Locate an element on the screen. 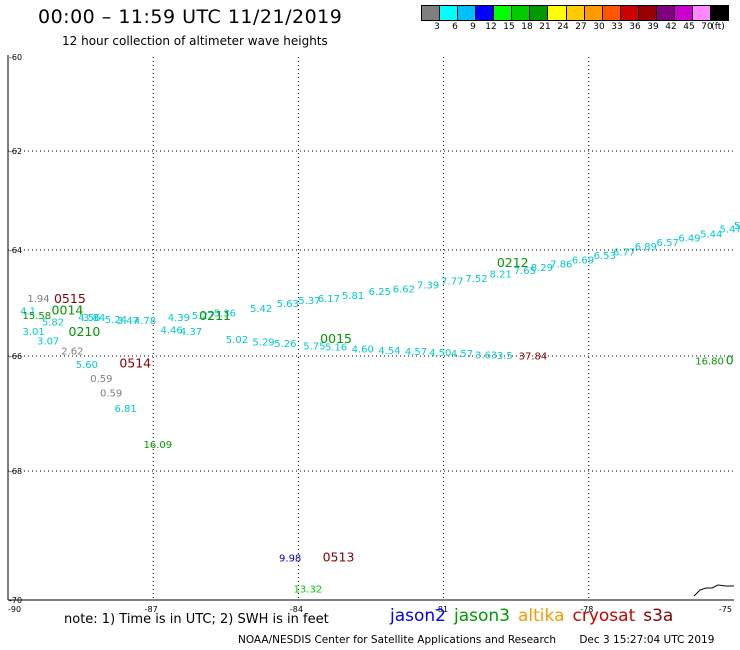 This screenshot has height=650, width=740. colorbar-label: 30 is located at coordinates (599, 27).